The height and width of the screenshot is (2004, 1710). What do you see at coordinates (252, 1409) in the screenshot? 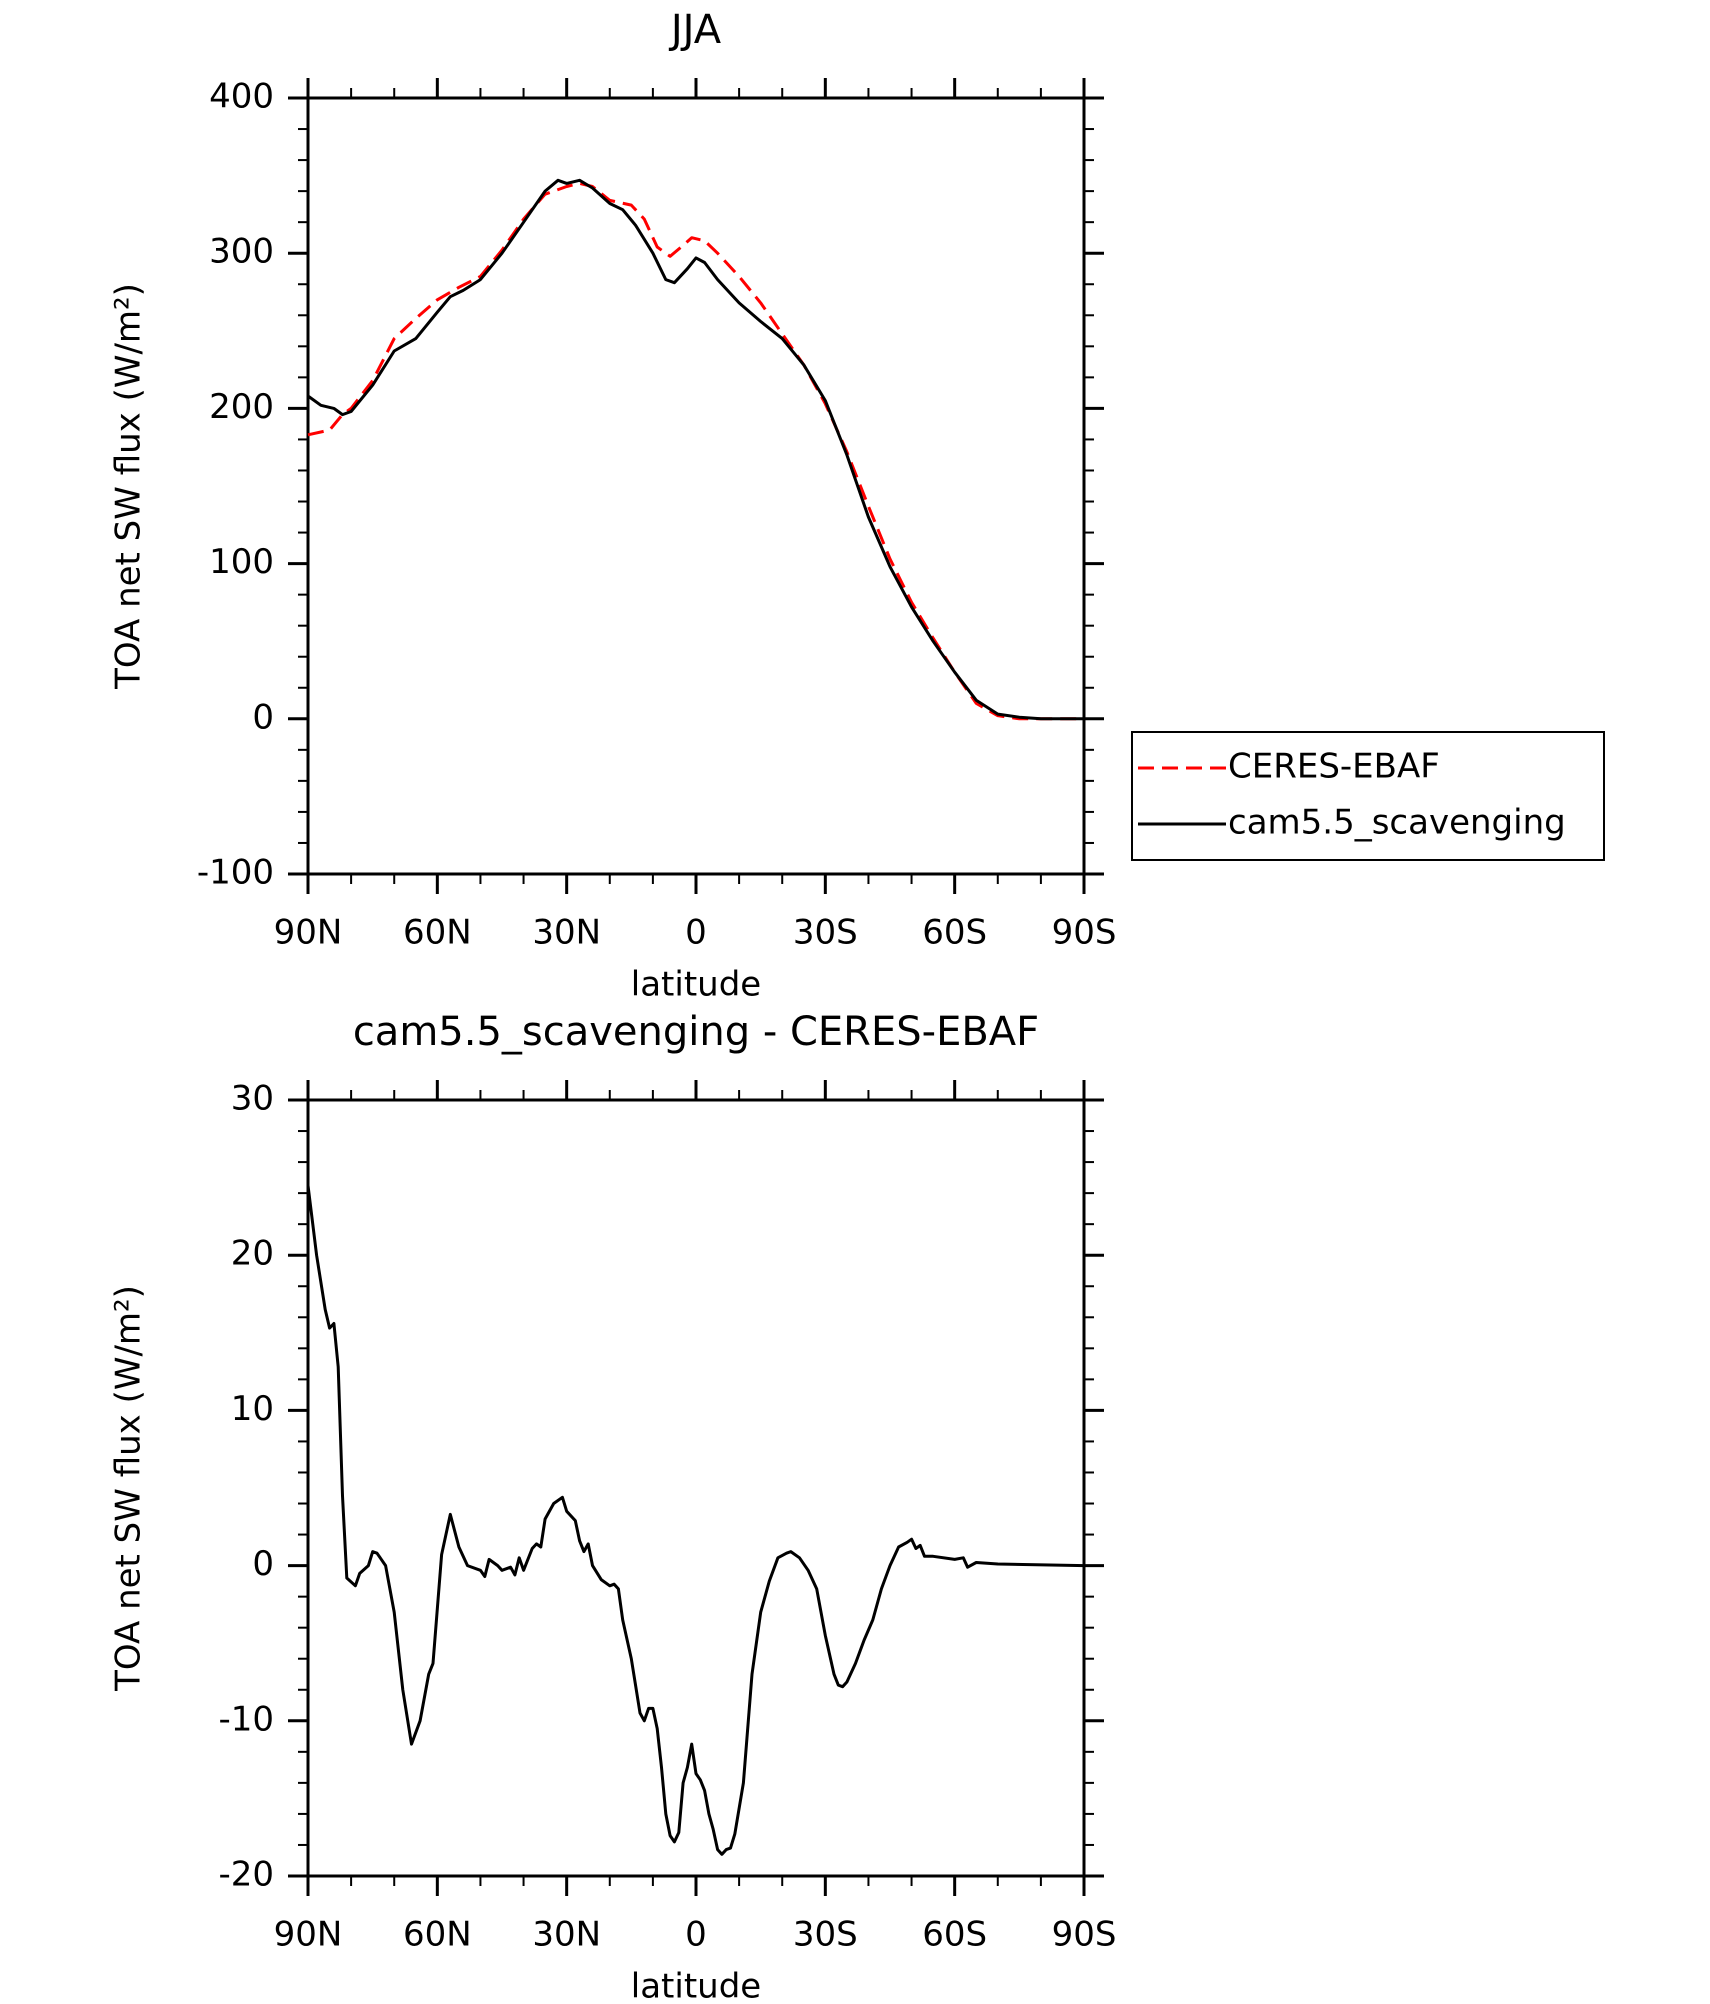
I see `y-tick-label: 10` at bounding box center [252, 1409].